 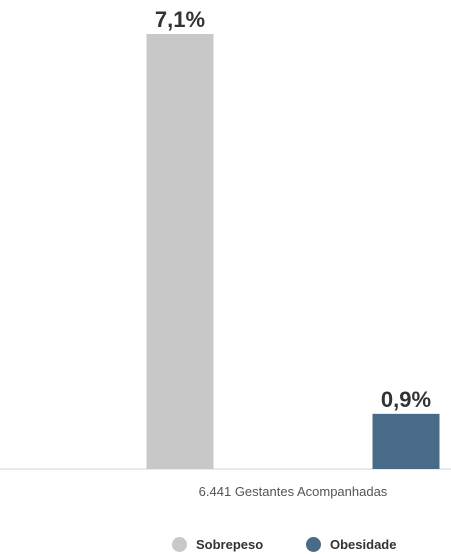 What do you see at coordinates (406, 441) in the screenshot?
I see `bar-obesidade` at bounding box center [406, 441].